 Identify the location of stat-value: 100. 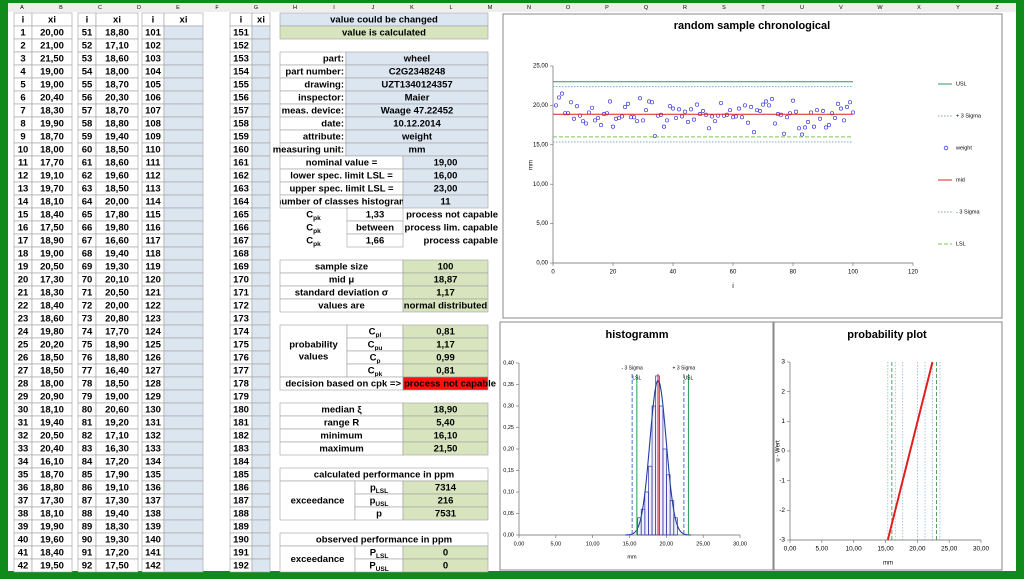
(446, 267).